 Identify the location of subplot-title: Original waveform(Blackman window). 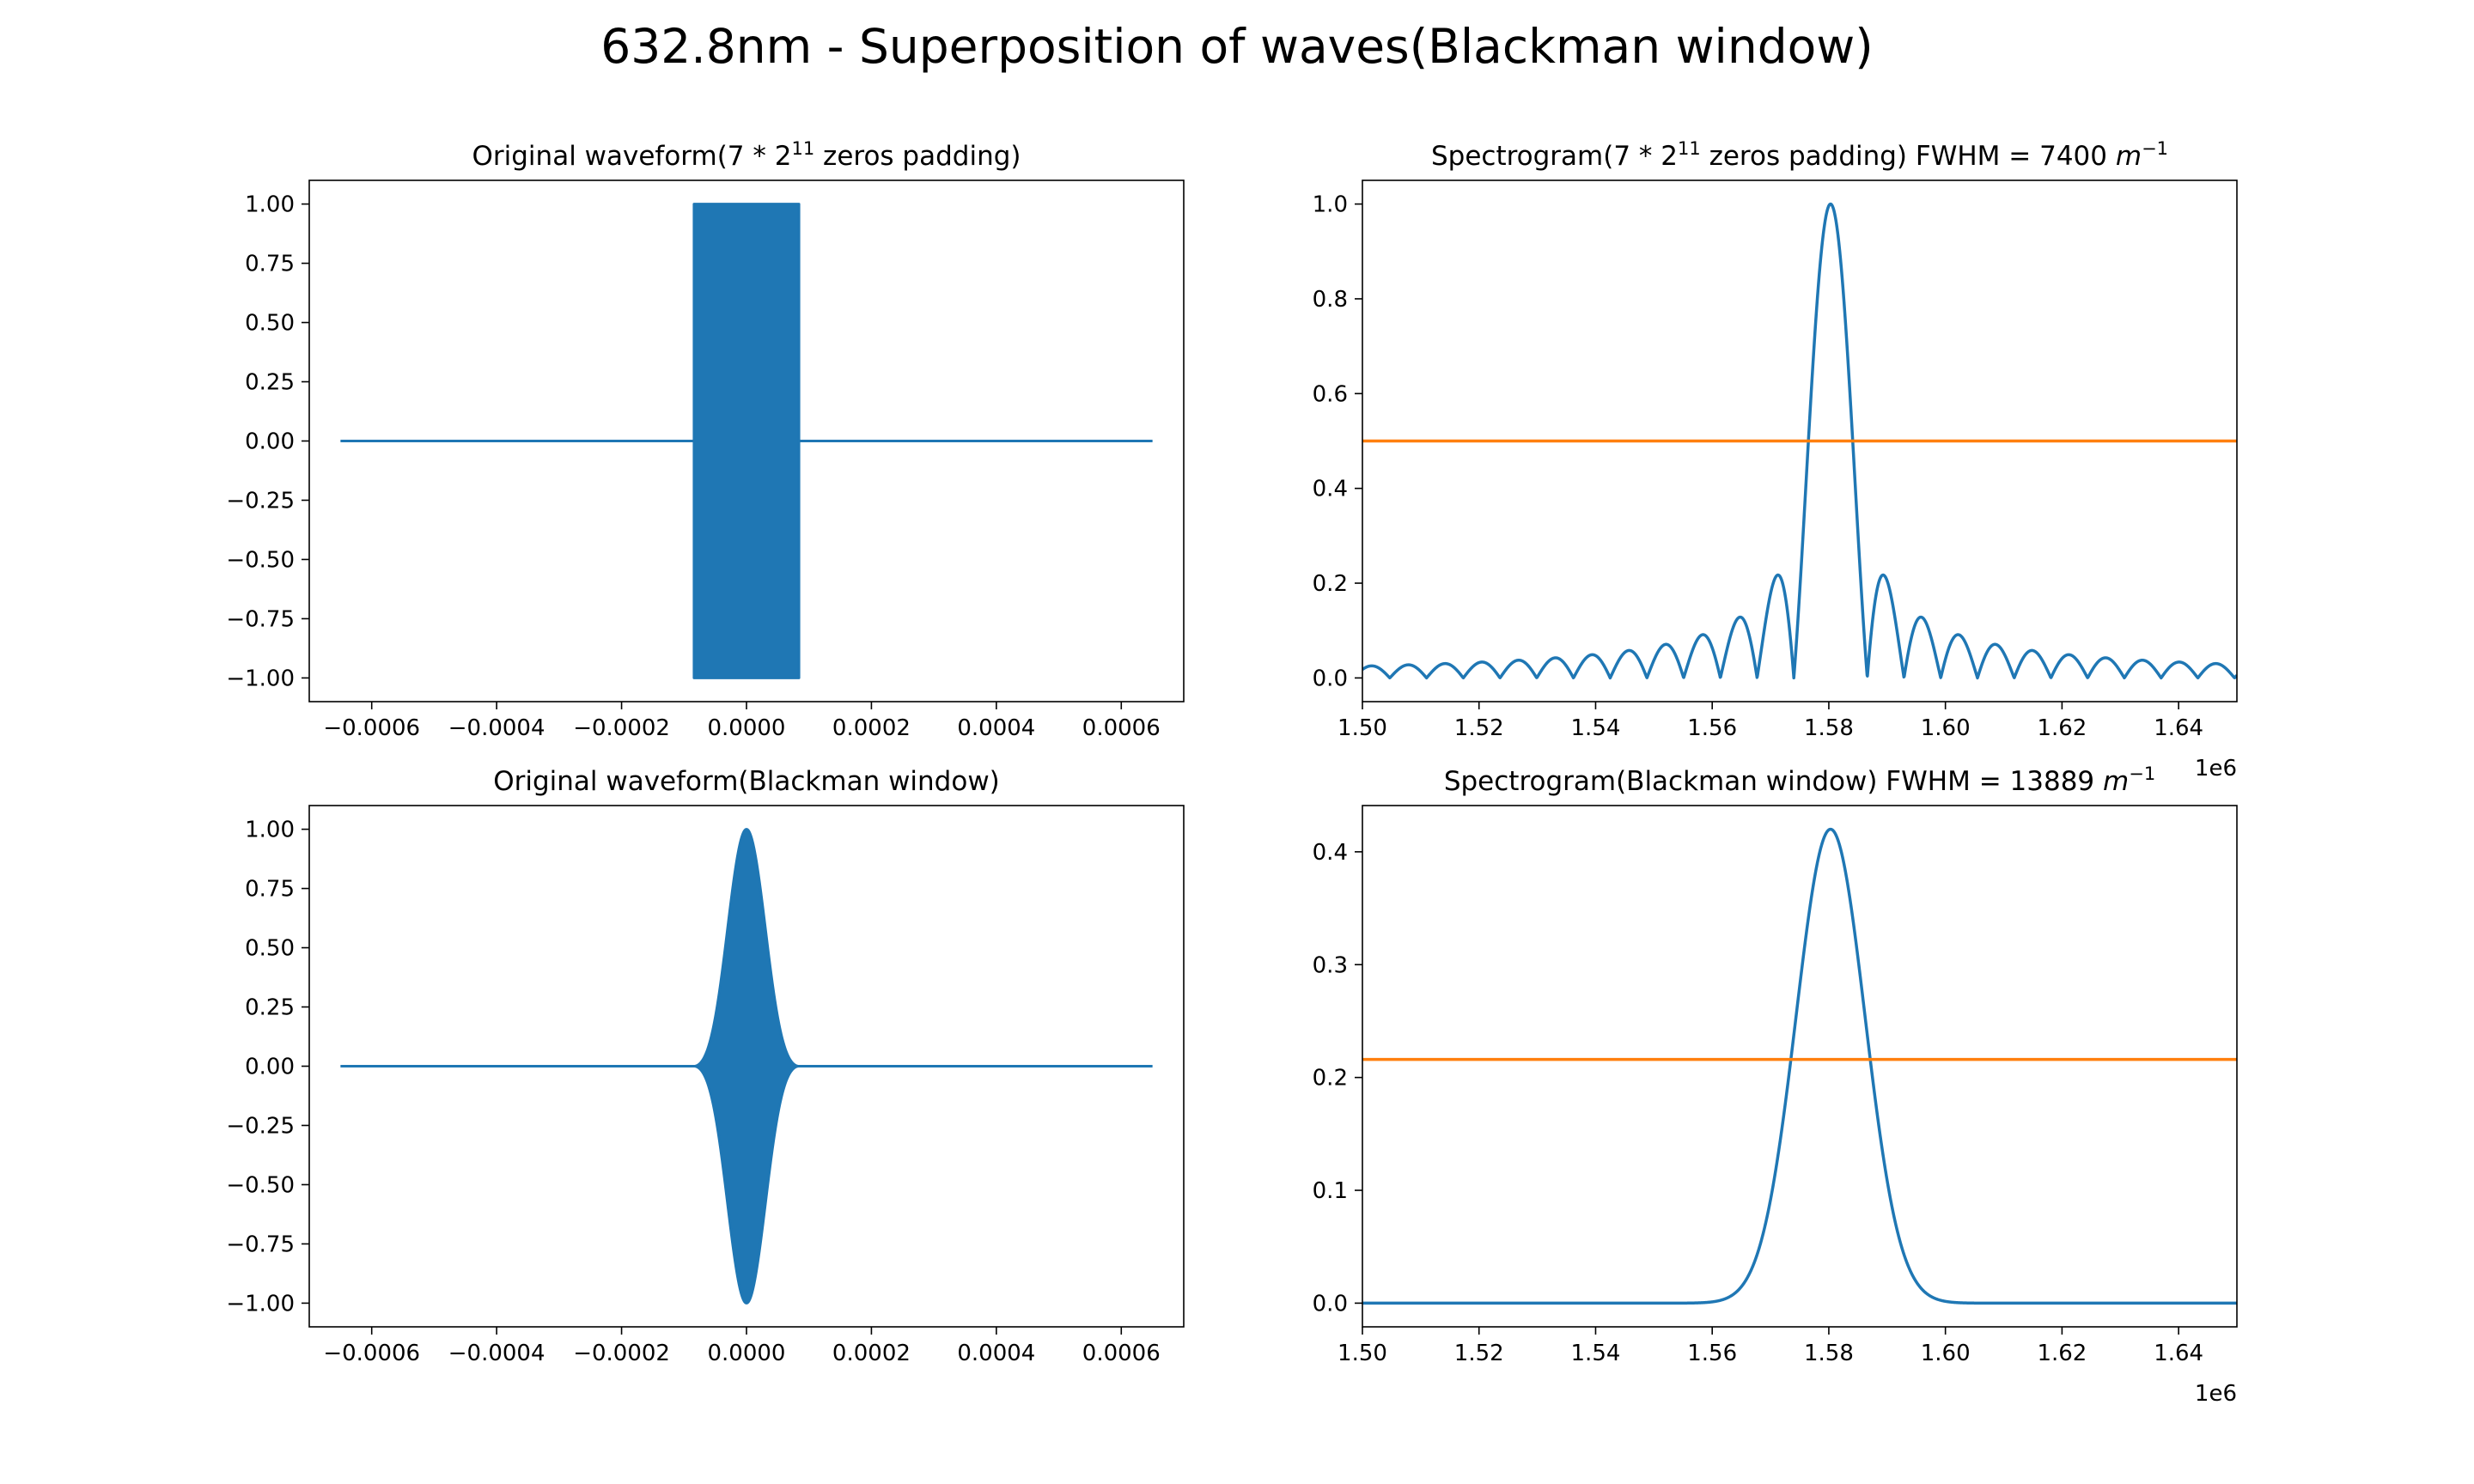
(746, 782).